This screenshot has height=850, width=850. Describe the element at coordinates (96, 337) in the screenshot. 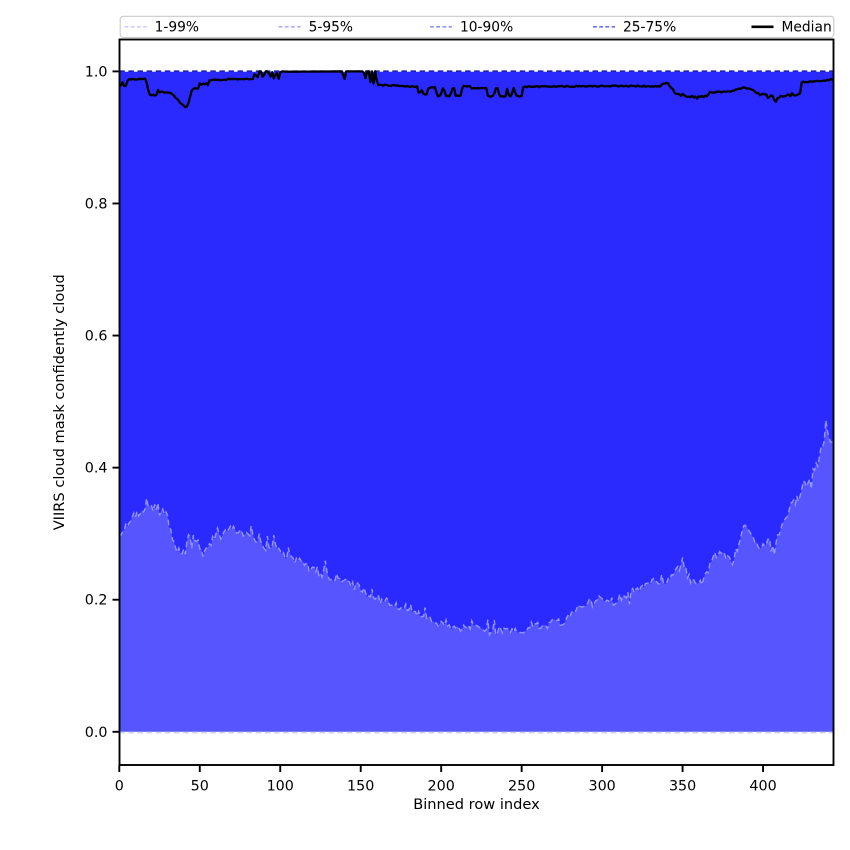

I see `y-tick-label: 0.6` at that location.